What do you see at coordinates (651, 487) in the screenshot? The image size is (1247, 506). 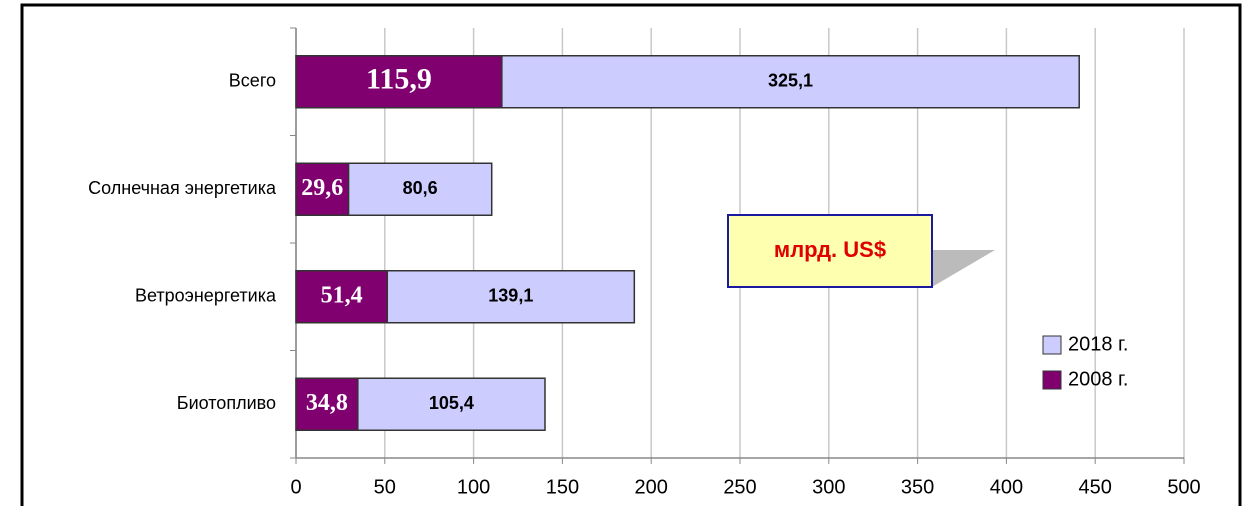 I see `x-tick-label: 200` at bounding box center [651, 487].